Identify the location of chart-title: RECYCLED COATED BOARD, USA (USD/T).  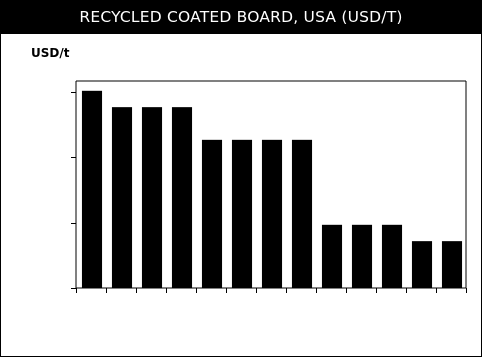
(241, 17).